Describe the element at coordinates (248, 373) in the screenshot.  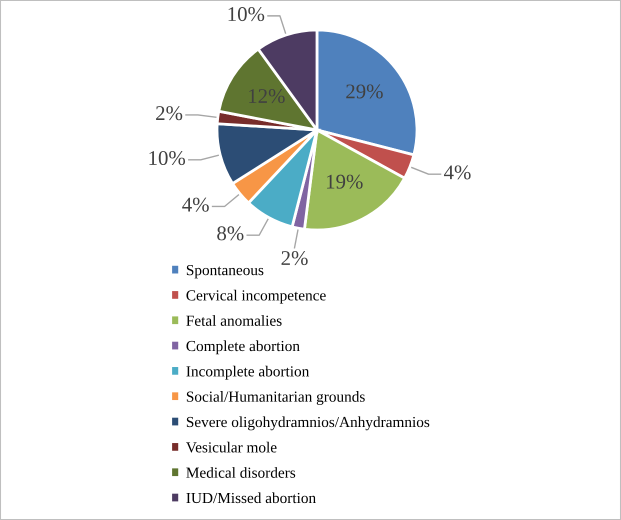
I see `legend-label: Incomplete abortion` at that location.